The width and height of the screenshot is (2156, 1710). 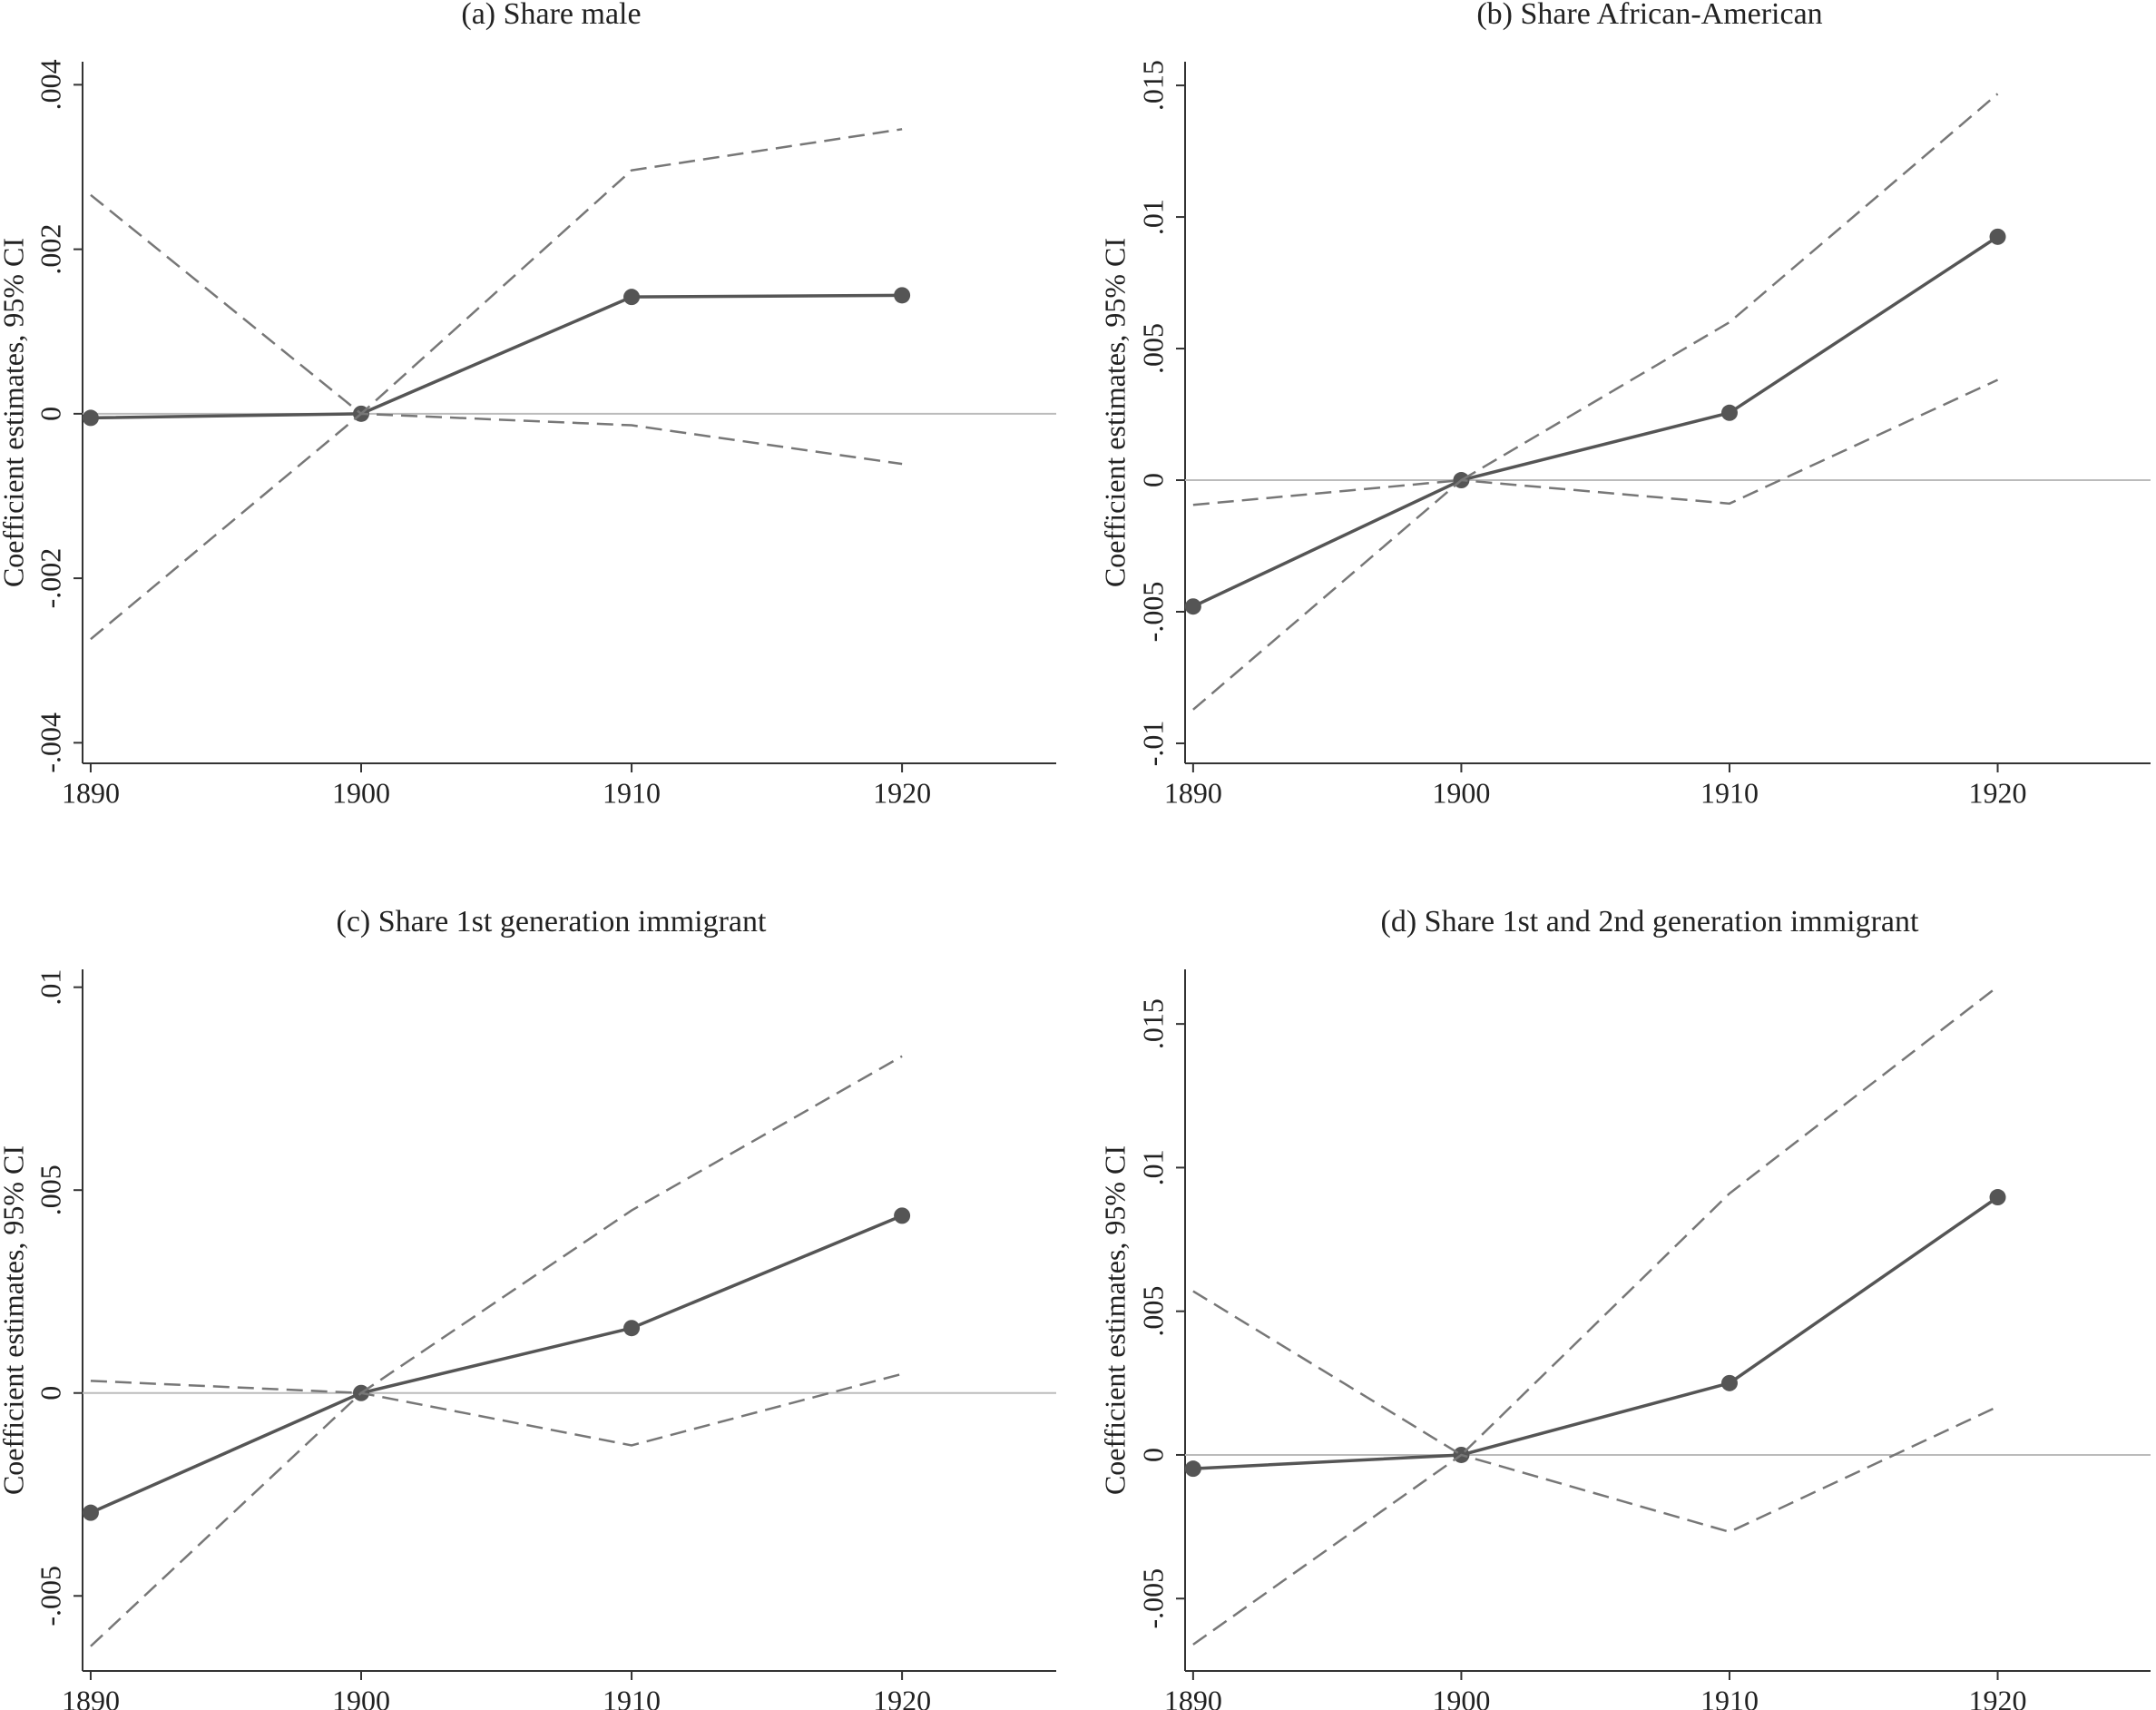 What do you see at coordinates (50, 250) in the screenshot?
I see `y-tick-label: .002` at bounding box center [50, 250].